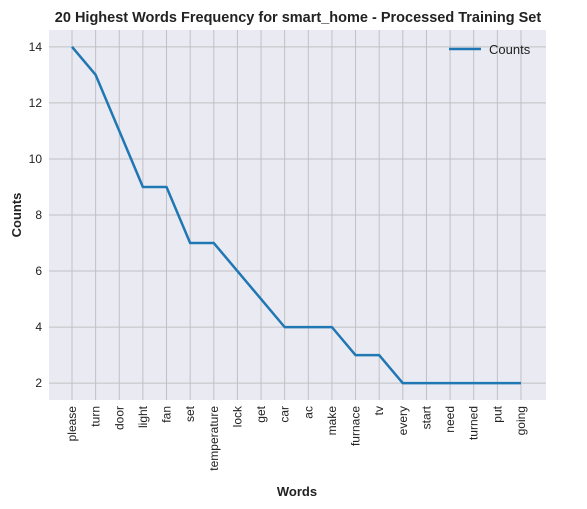 The width and height of the screenshot is (587, 509). I want to click on x-tick-label: every, so click(403, 420).